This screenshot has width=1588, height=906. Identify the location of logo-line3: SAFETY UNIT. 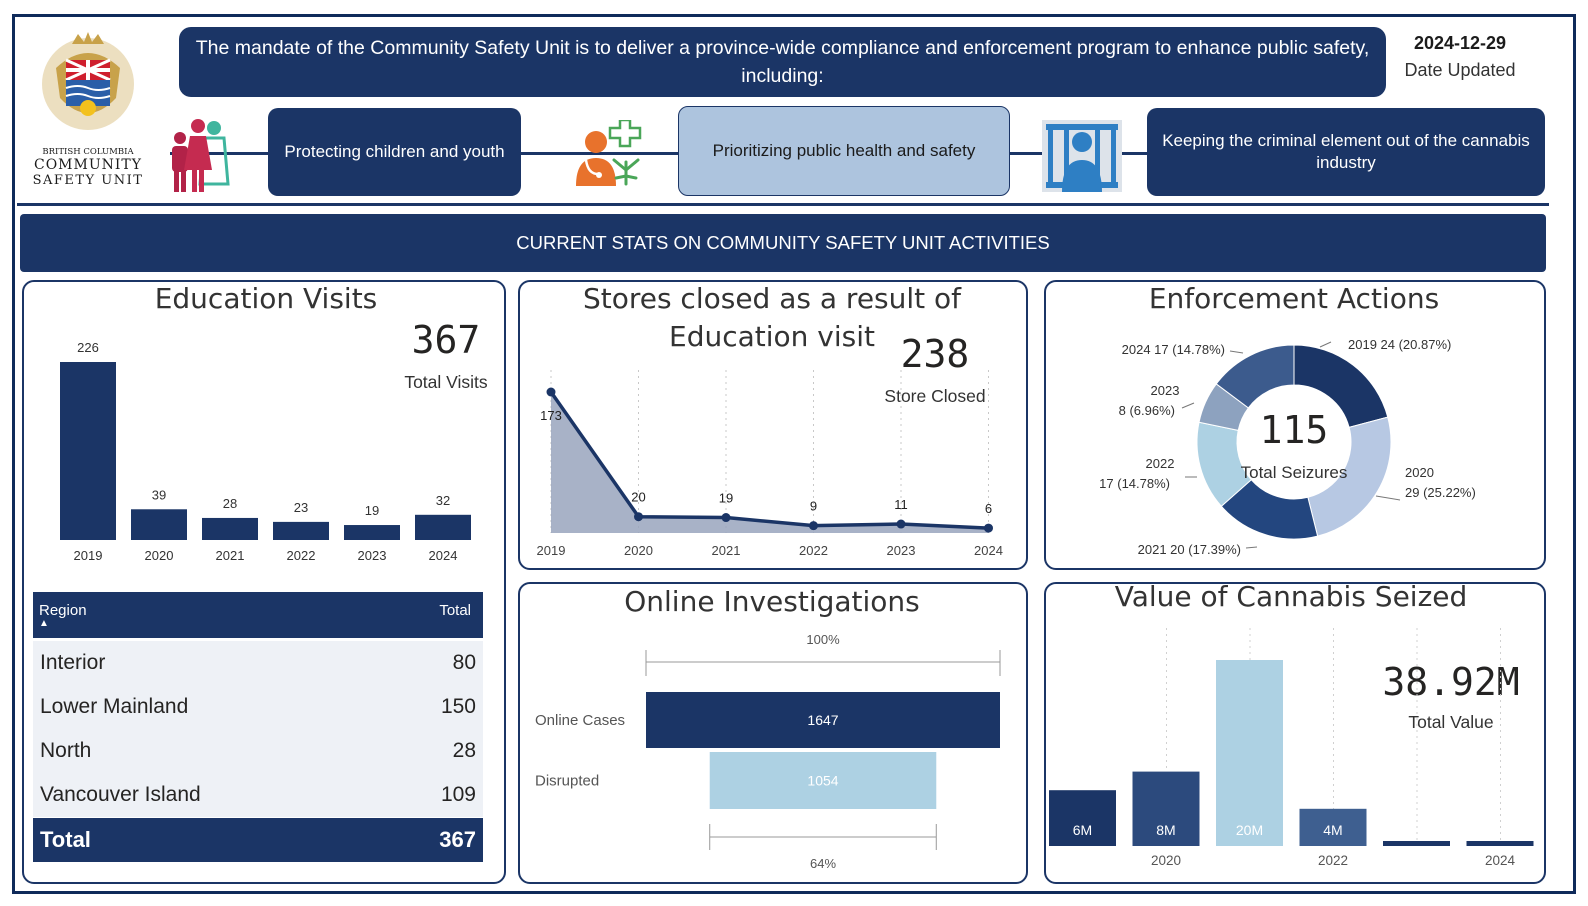
(88, 180).